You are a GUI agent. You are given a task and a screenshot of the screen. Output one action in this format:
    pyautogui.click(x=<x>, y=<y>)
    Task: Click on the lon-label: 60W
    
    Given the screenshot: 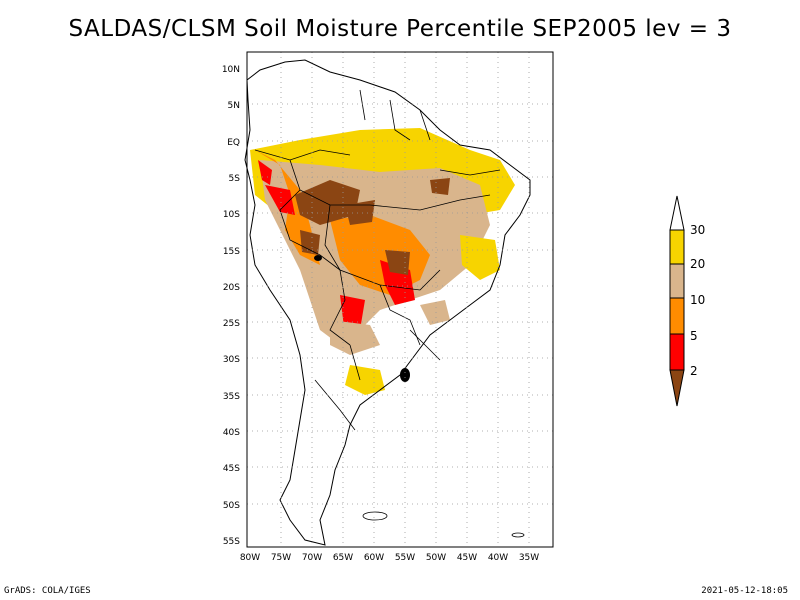 What is the action you would take?
    pyautogui.click(x=374, y=558)
    